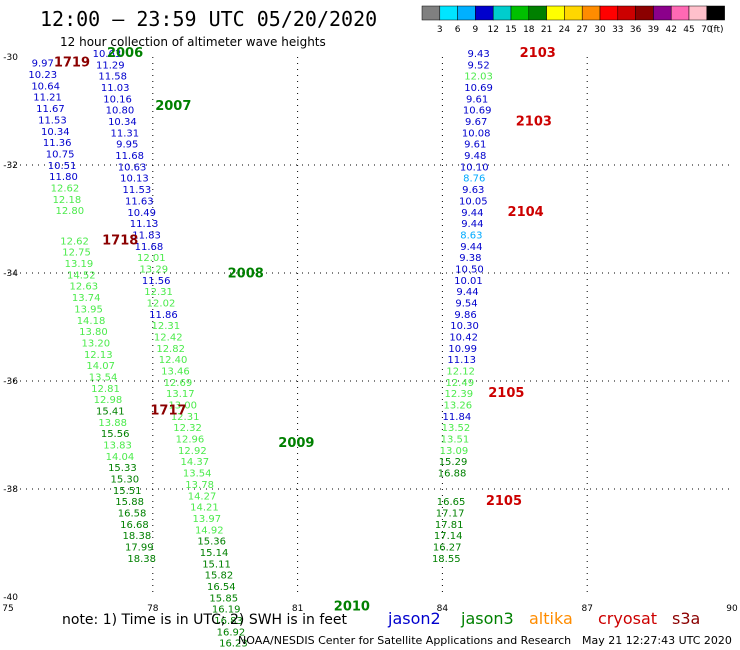 This screenshot has width=740, height=650. What do you see at coordinates (617, 30) in the screenshot?
I see `color-scale-label: 33` at bounding box center [617, 30].